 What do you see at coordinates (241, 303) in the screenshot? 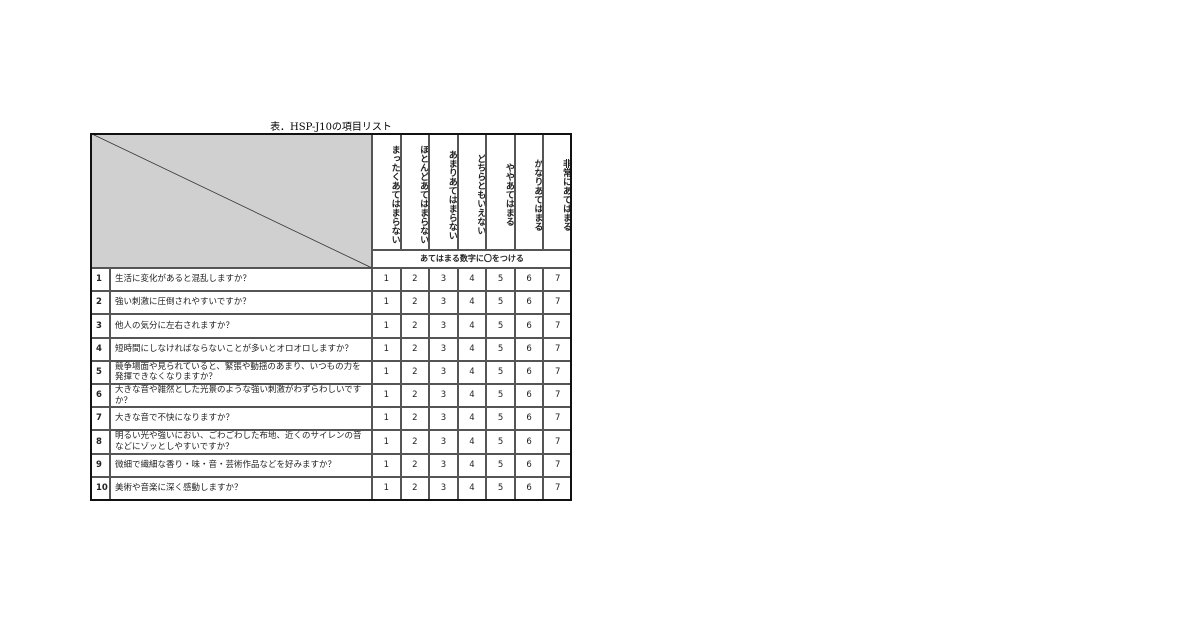
I see `item-text: 強い刺激に圧倒されやすいですか？` at bounding box center [241, 303].